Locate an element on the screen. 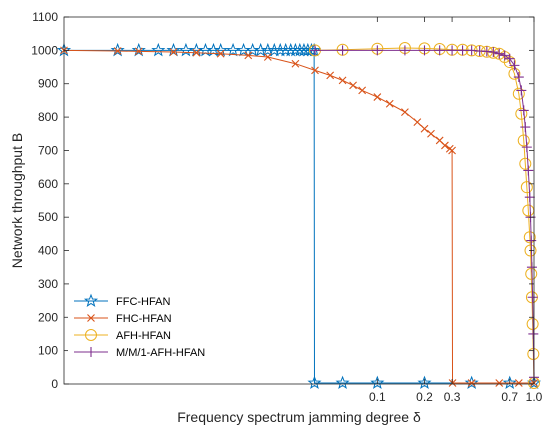 This screenshot has width=550, height=435. legend-entry: FFC-HFAN is located at coordinates (122, 300).